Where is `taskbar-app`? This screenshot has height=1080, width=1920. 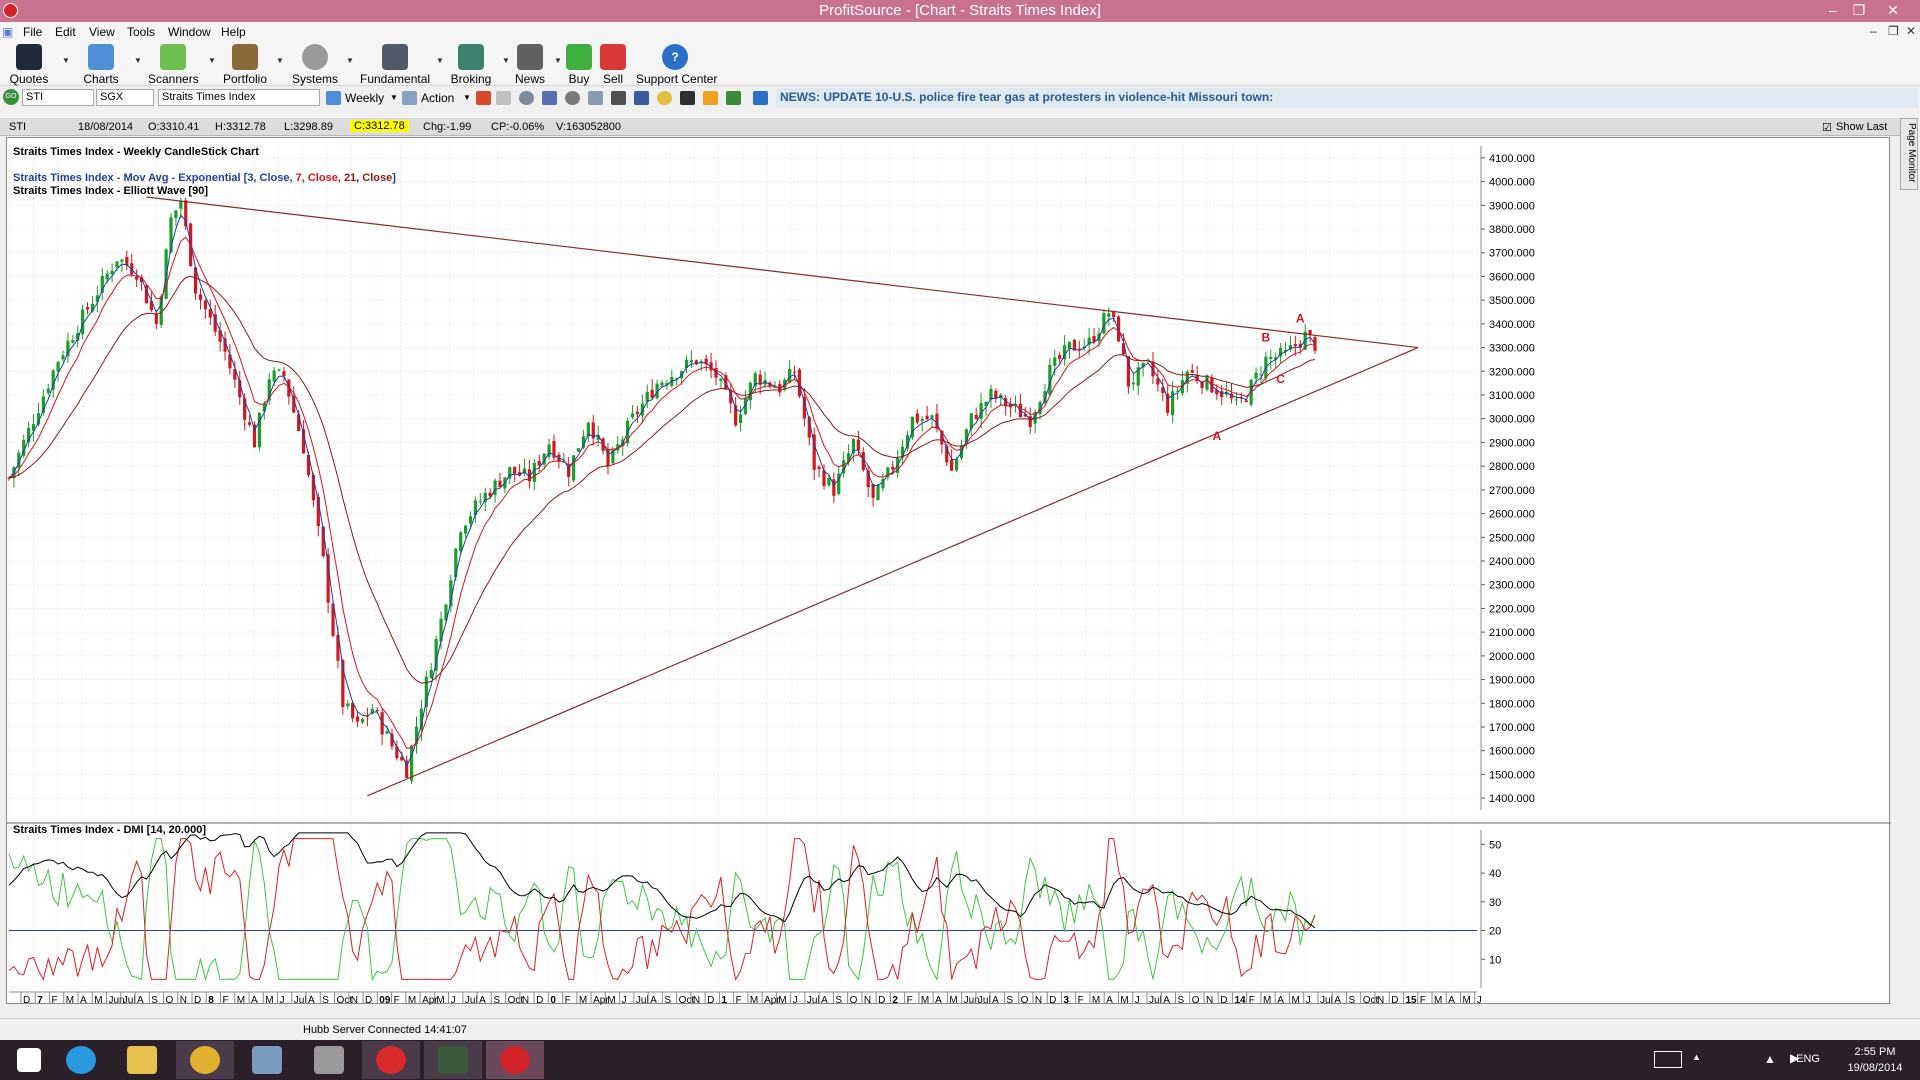 taskbar-app is located at coordinates (329, 1060).